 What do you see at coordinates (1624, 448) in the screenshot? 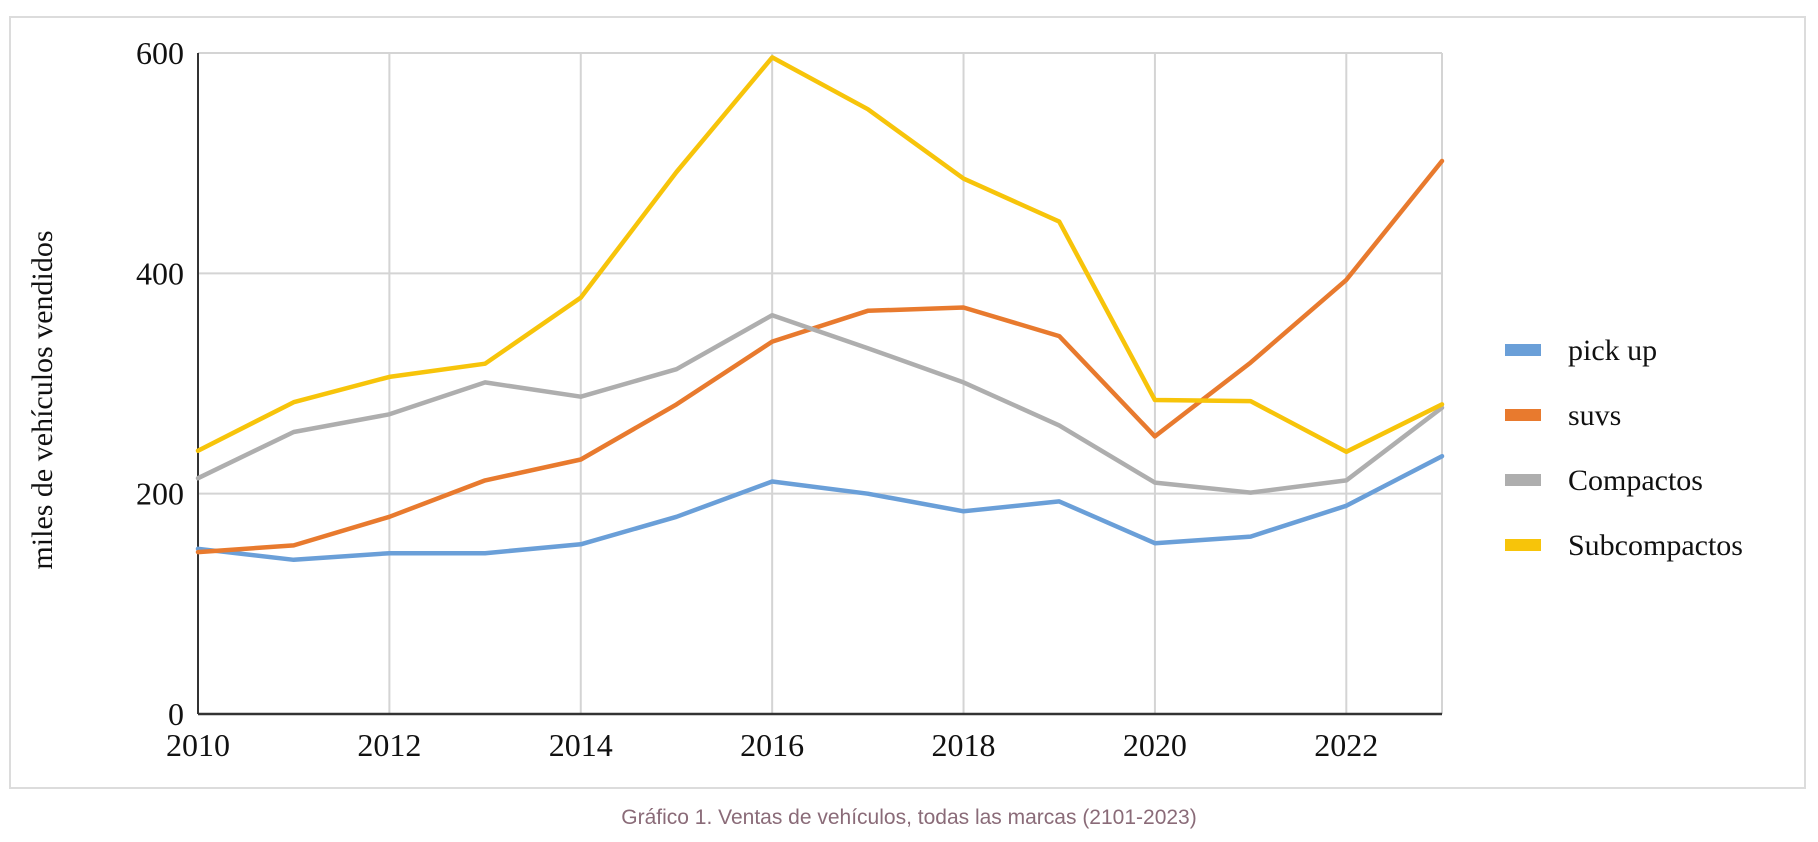
I see `legend: pick up suvs Compactos Subcompactos` at bounding box center [1624, 448].